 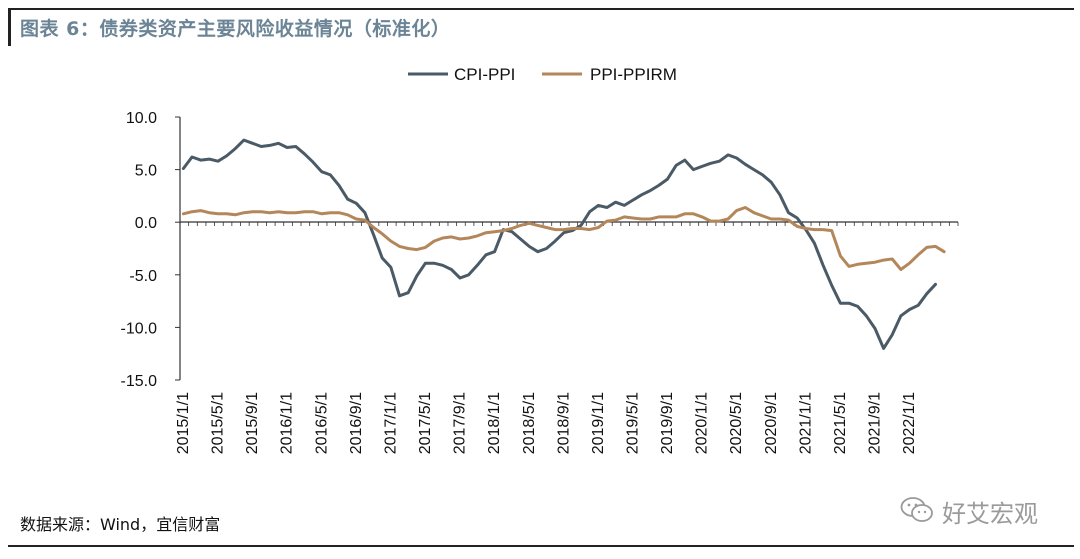 What do you see at coordinates (771, 423) in the screenshot?
I see `x-tick-label: 2020/9/1` at bounding box center [771, 423].